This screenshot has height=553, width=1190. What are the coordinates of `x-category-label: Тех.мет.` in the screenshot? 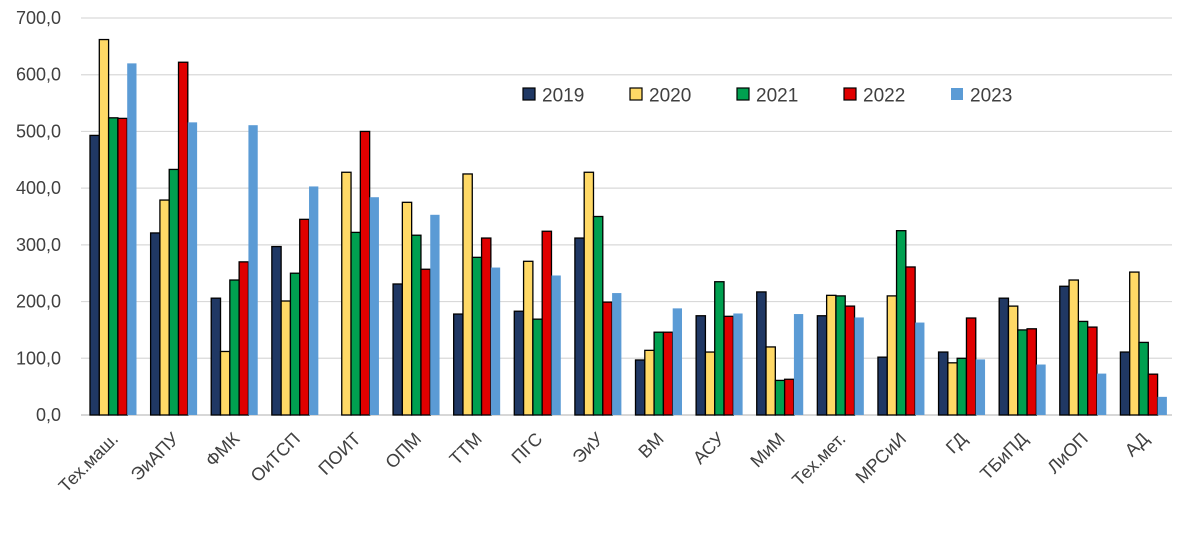 It's located at (818, 459).